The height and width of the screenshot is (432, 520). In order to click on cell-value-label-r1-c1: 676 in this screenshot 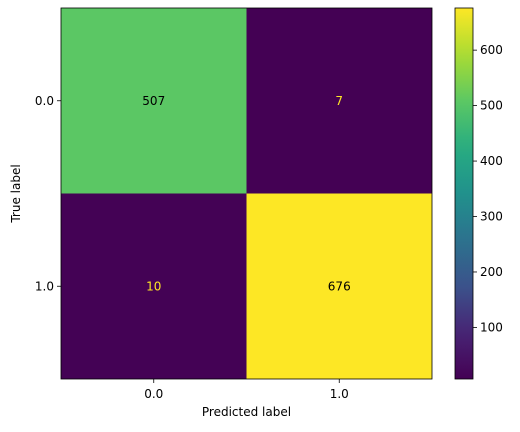, I will do `click(339, 286)`.